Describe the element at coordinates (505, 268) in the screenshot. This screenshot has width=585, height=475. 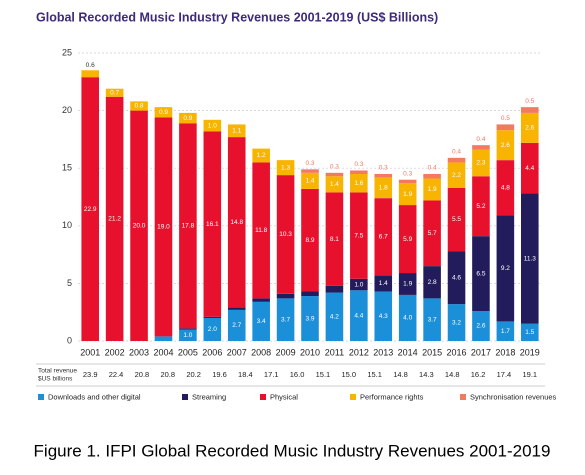
I see `data-label: 9.2` at that location.